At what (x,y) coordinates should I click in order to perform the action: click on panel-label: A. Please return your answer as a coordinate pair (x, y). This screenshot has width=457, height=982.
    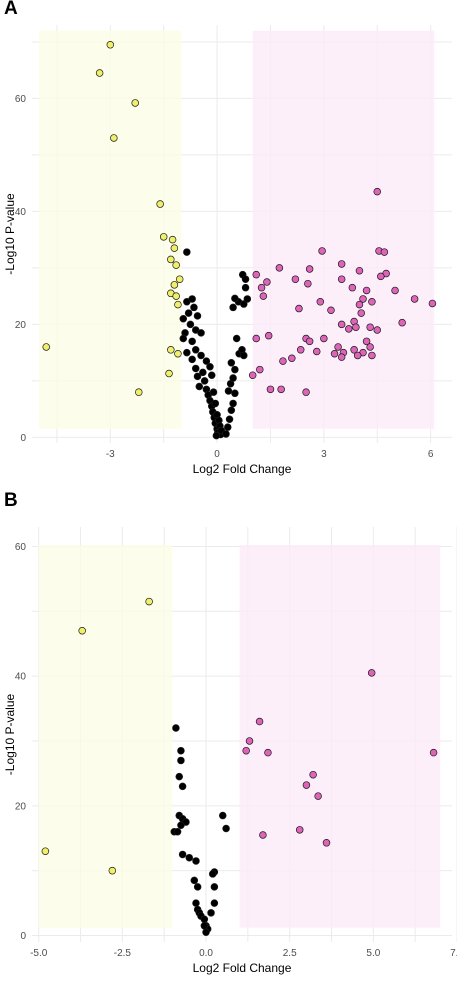
    Looking at the image, I should click on (11, 9).